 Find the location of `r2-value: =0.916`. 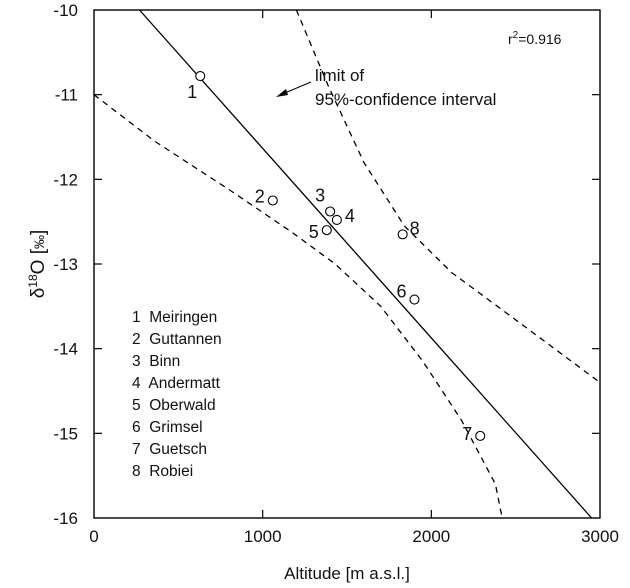

r2-value: =0.916 is located at coordinates (539, 39).